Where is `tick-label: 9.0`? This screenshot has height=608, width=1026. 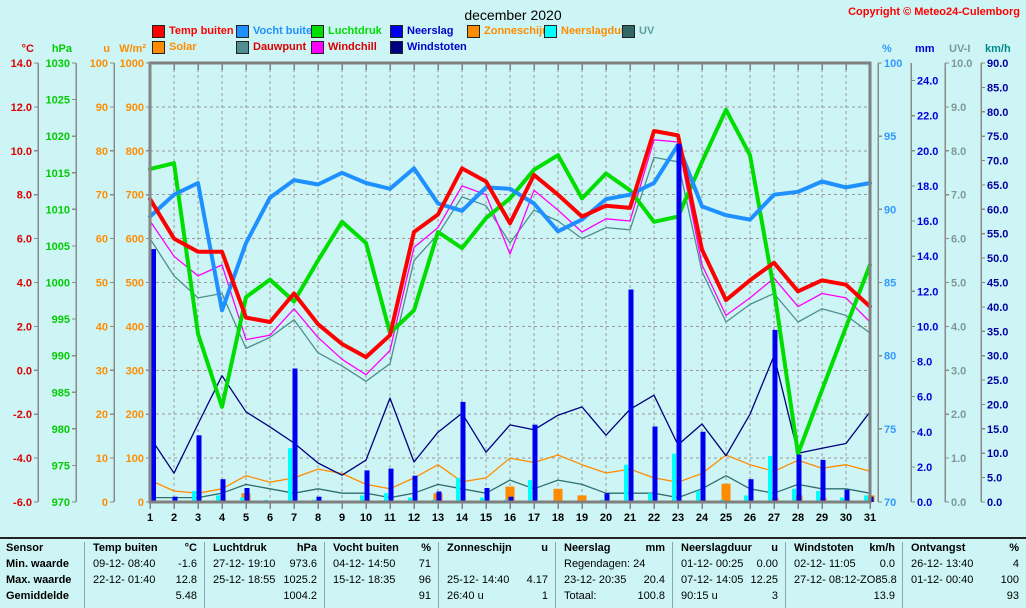 tick-label: 9.0 is located at coordinates (958, 108).